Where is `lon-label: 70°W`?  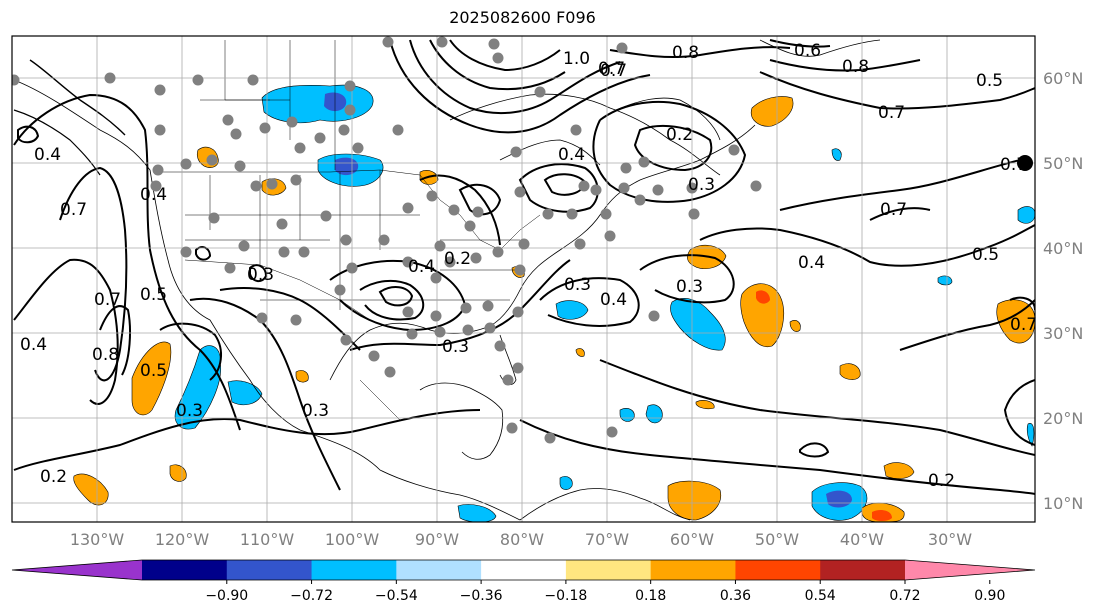 lon-label: 70°W is located at coordinates (607, 539).